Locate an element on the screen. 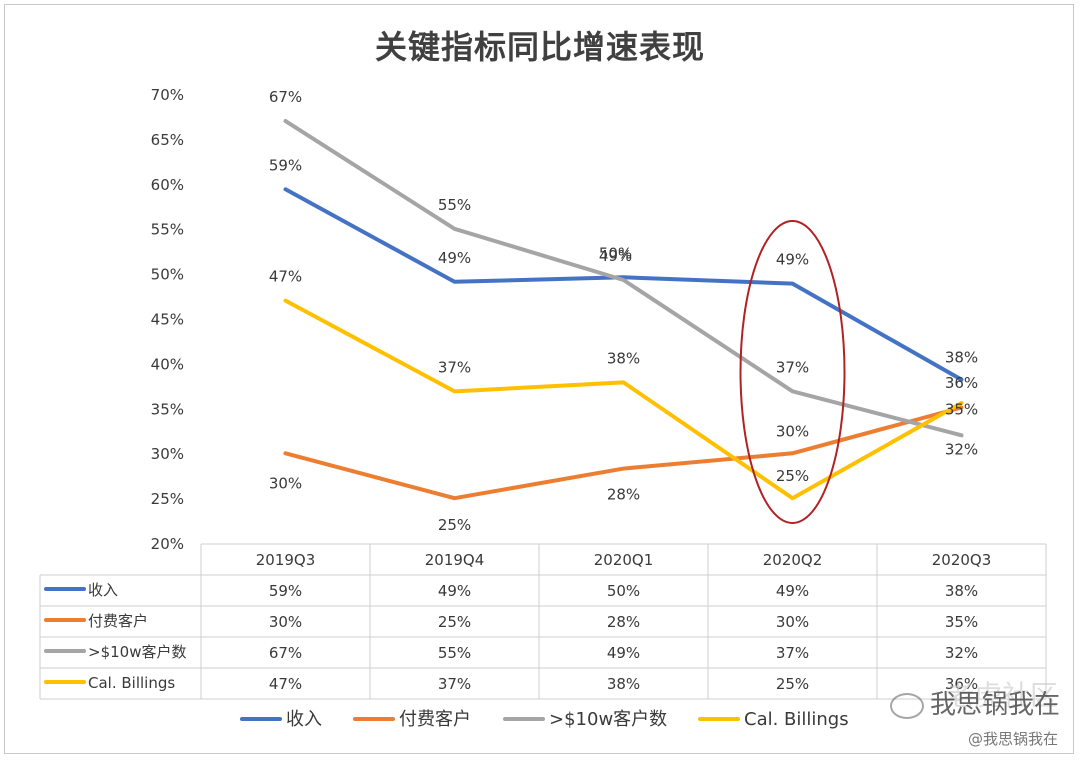 Image resolution: width=1080 pixels, height=760 pixels. data-label: 36% is located at coordinates (961, 383).